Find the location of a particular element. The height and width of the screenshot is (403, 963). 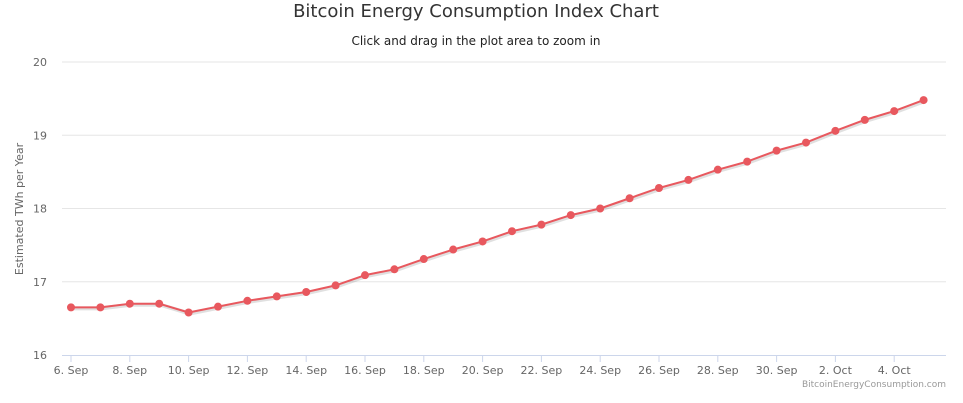

x-tick-label: 30. Sep is located at coordinates (777, 370).